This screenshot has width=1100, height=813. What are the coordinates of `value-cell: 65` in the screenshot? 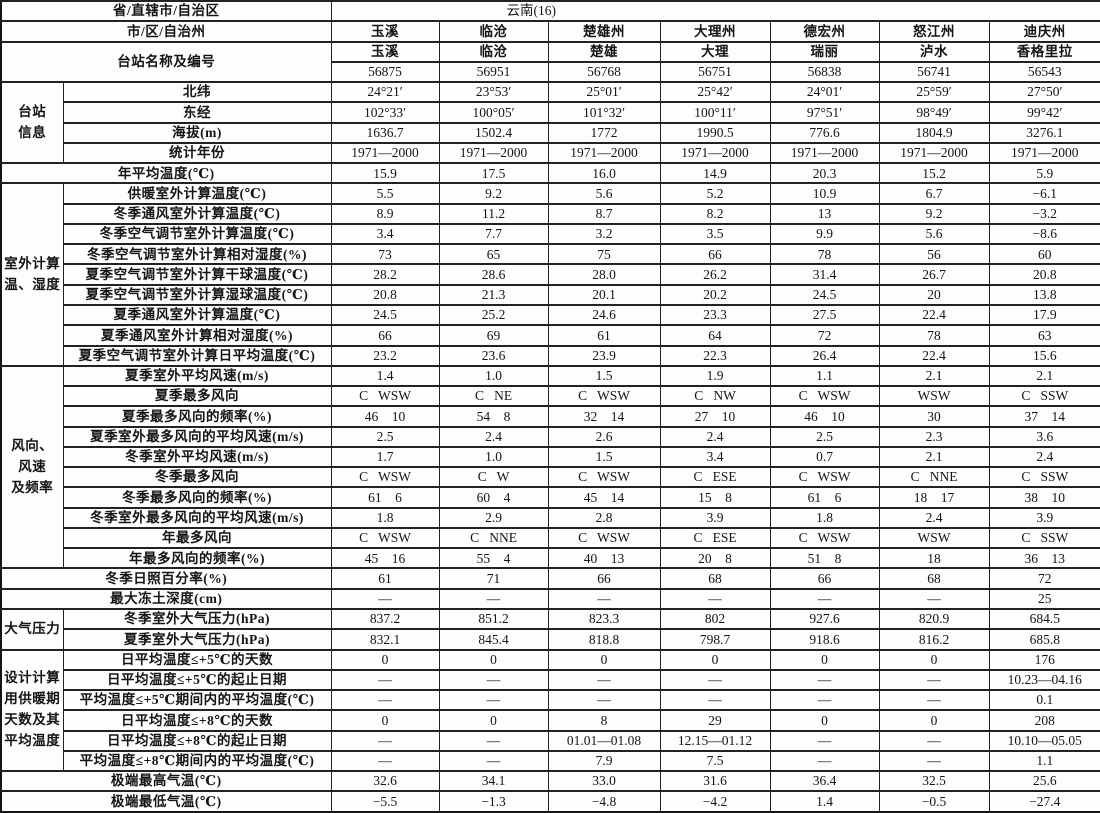 It's located at (493, 254).